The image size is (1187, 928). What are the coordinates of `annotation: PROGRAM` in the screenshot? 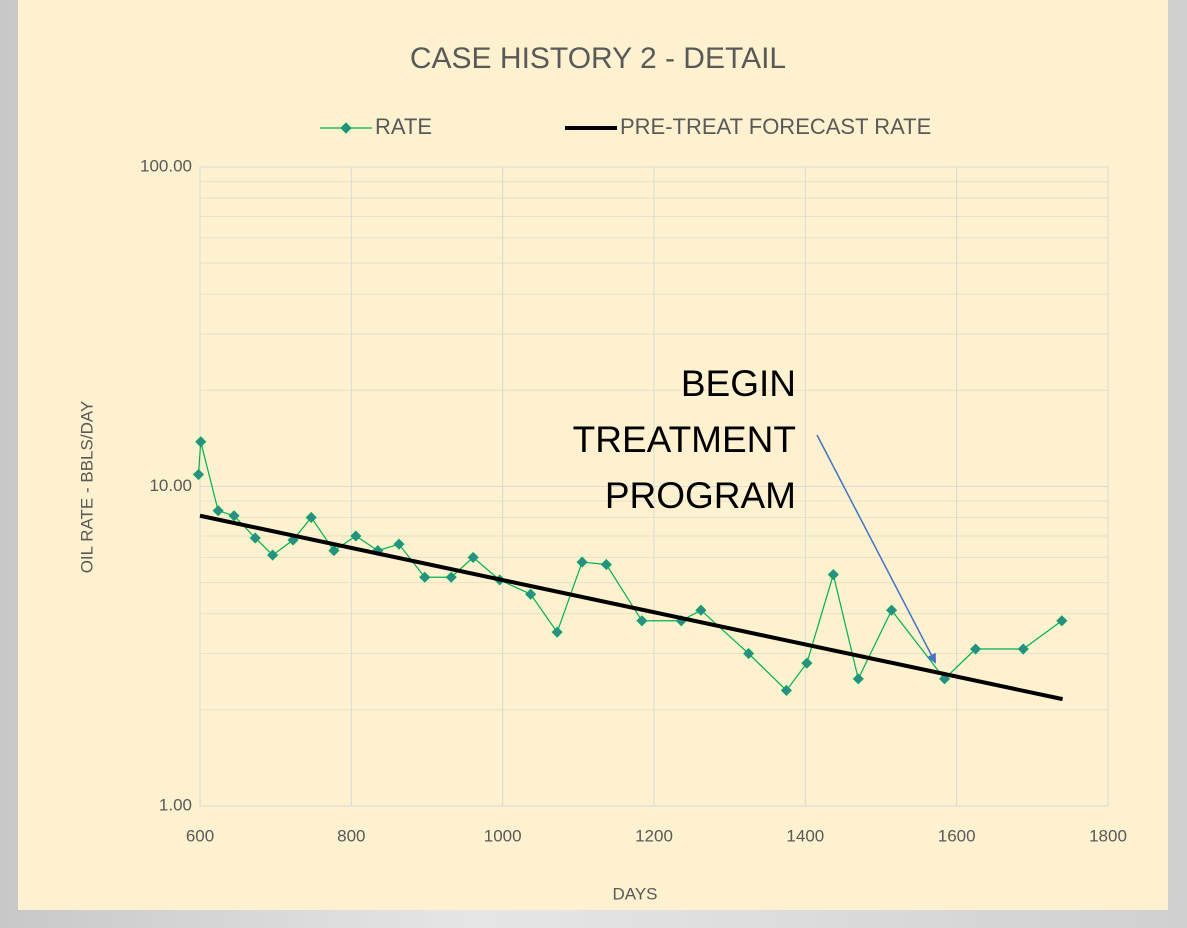 It's located at (700, 495).